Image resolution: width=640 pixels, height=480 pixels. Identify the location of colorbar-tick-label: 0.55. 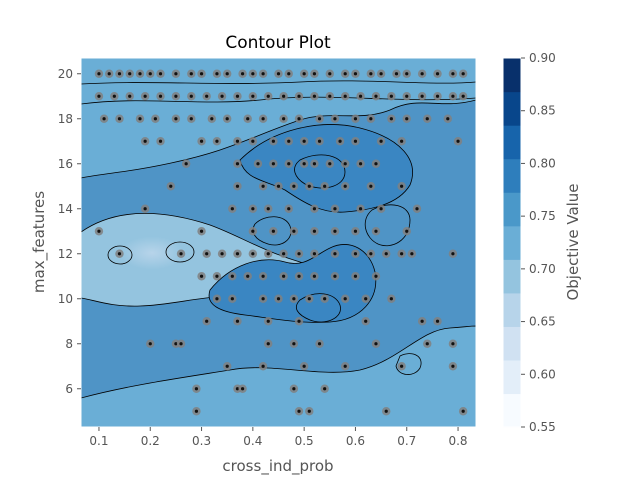
(542, 427).